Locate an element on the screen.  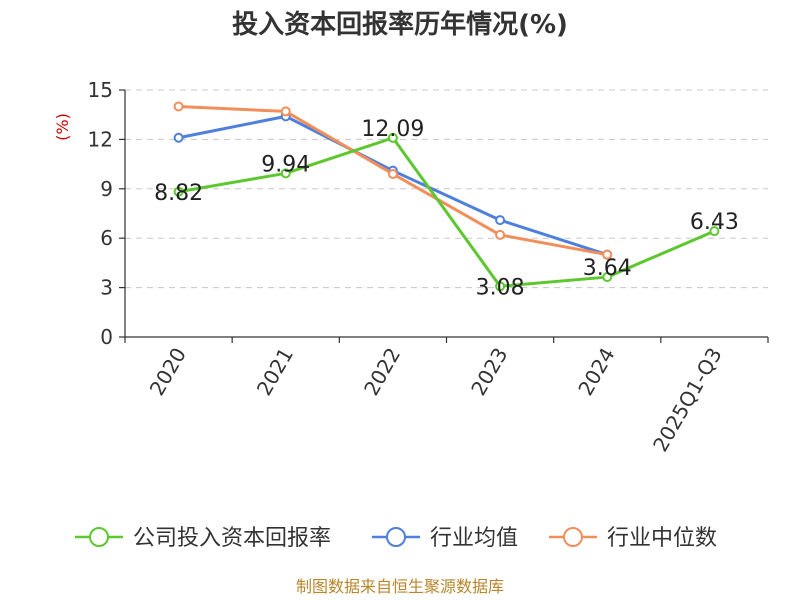
legend-item-1: 行业均值 is located at coordinates (445, 538).